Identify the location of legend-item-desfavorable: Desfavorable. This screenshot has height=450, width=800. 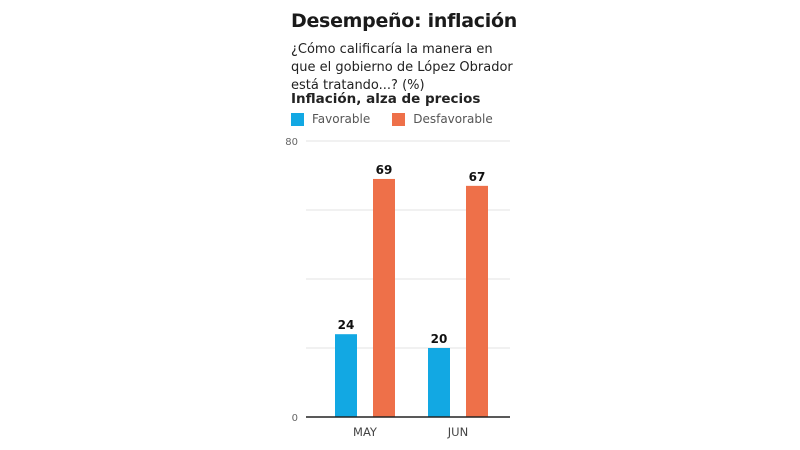
(442, 119).